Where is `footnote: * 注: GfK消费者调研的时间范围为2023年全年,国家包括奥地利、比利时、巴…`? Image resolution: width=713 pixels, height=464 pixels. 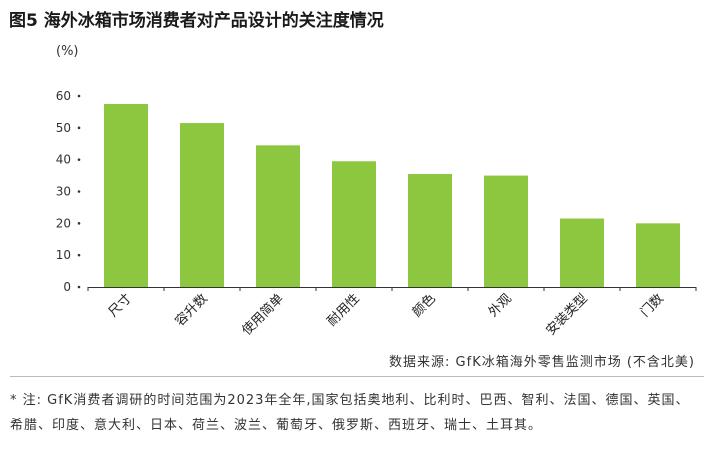
footnote: * 注: GfK消费者调研的时间范围为2023年全年,国家包括奥地利、比利时、巴… is located at coordinates (350, 413).